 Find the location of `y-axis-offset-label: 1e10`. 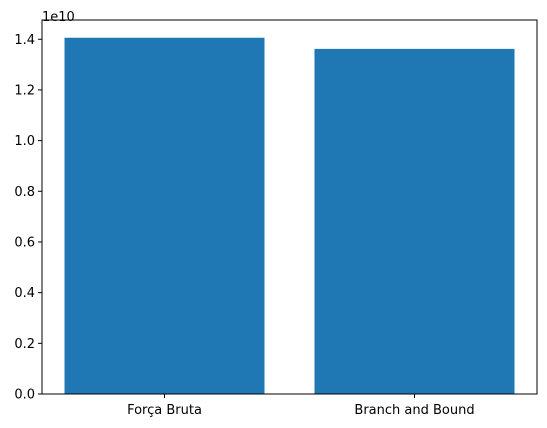

y-axis-offset-label: 1e10 is located at coordinates (58, 17).